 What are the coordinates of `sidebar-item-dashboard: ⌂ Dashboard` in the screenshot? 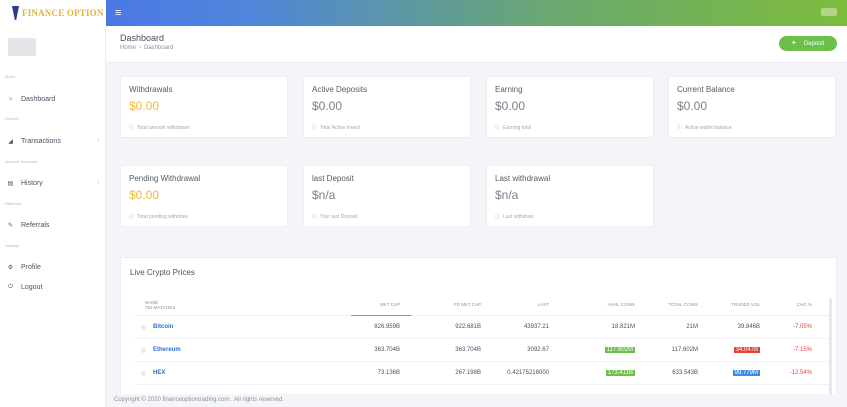 It's located at (53, 99).